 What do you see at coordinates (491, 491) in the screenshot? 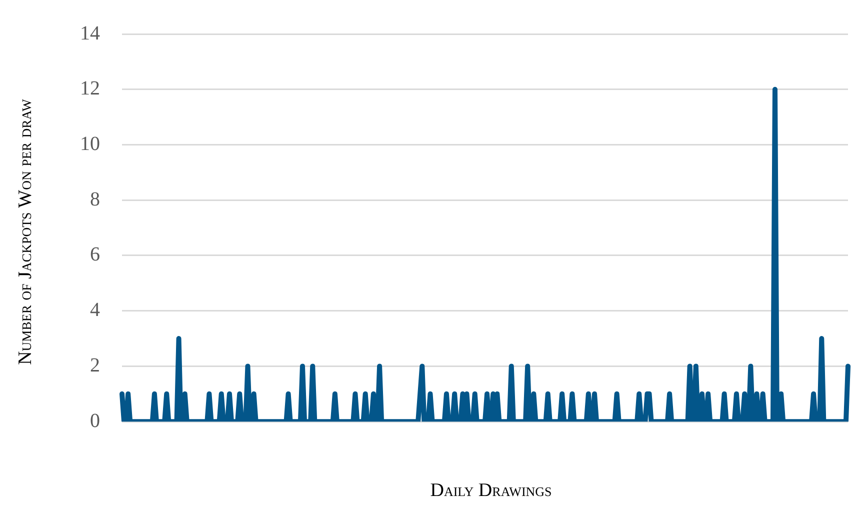
I see `x-axis-title: Daily Drawings` at bounding box center [491, 491].